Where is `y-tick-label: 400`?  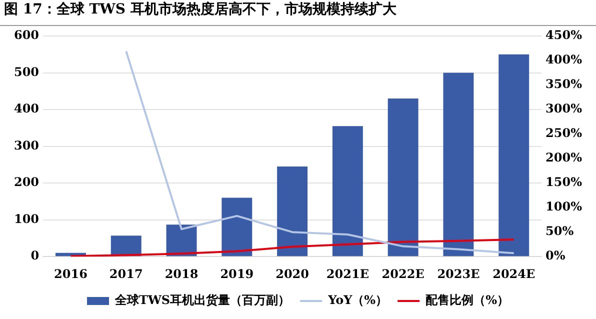
y-tick-label: 400 is located at coordinates (27, 109).